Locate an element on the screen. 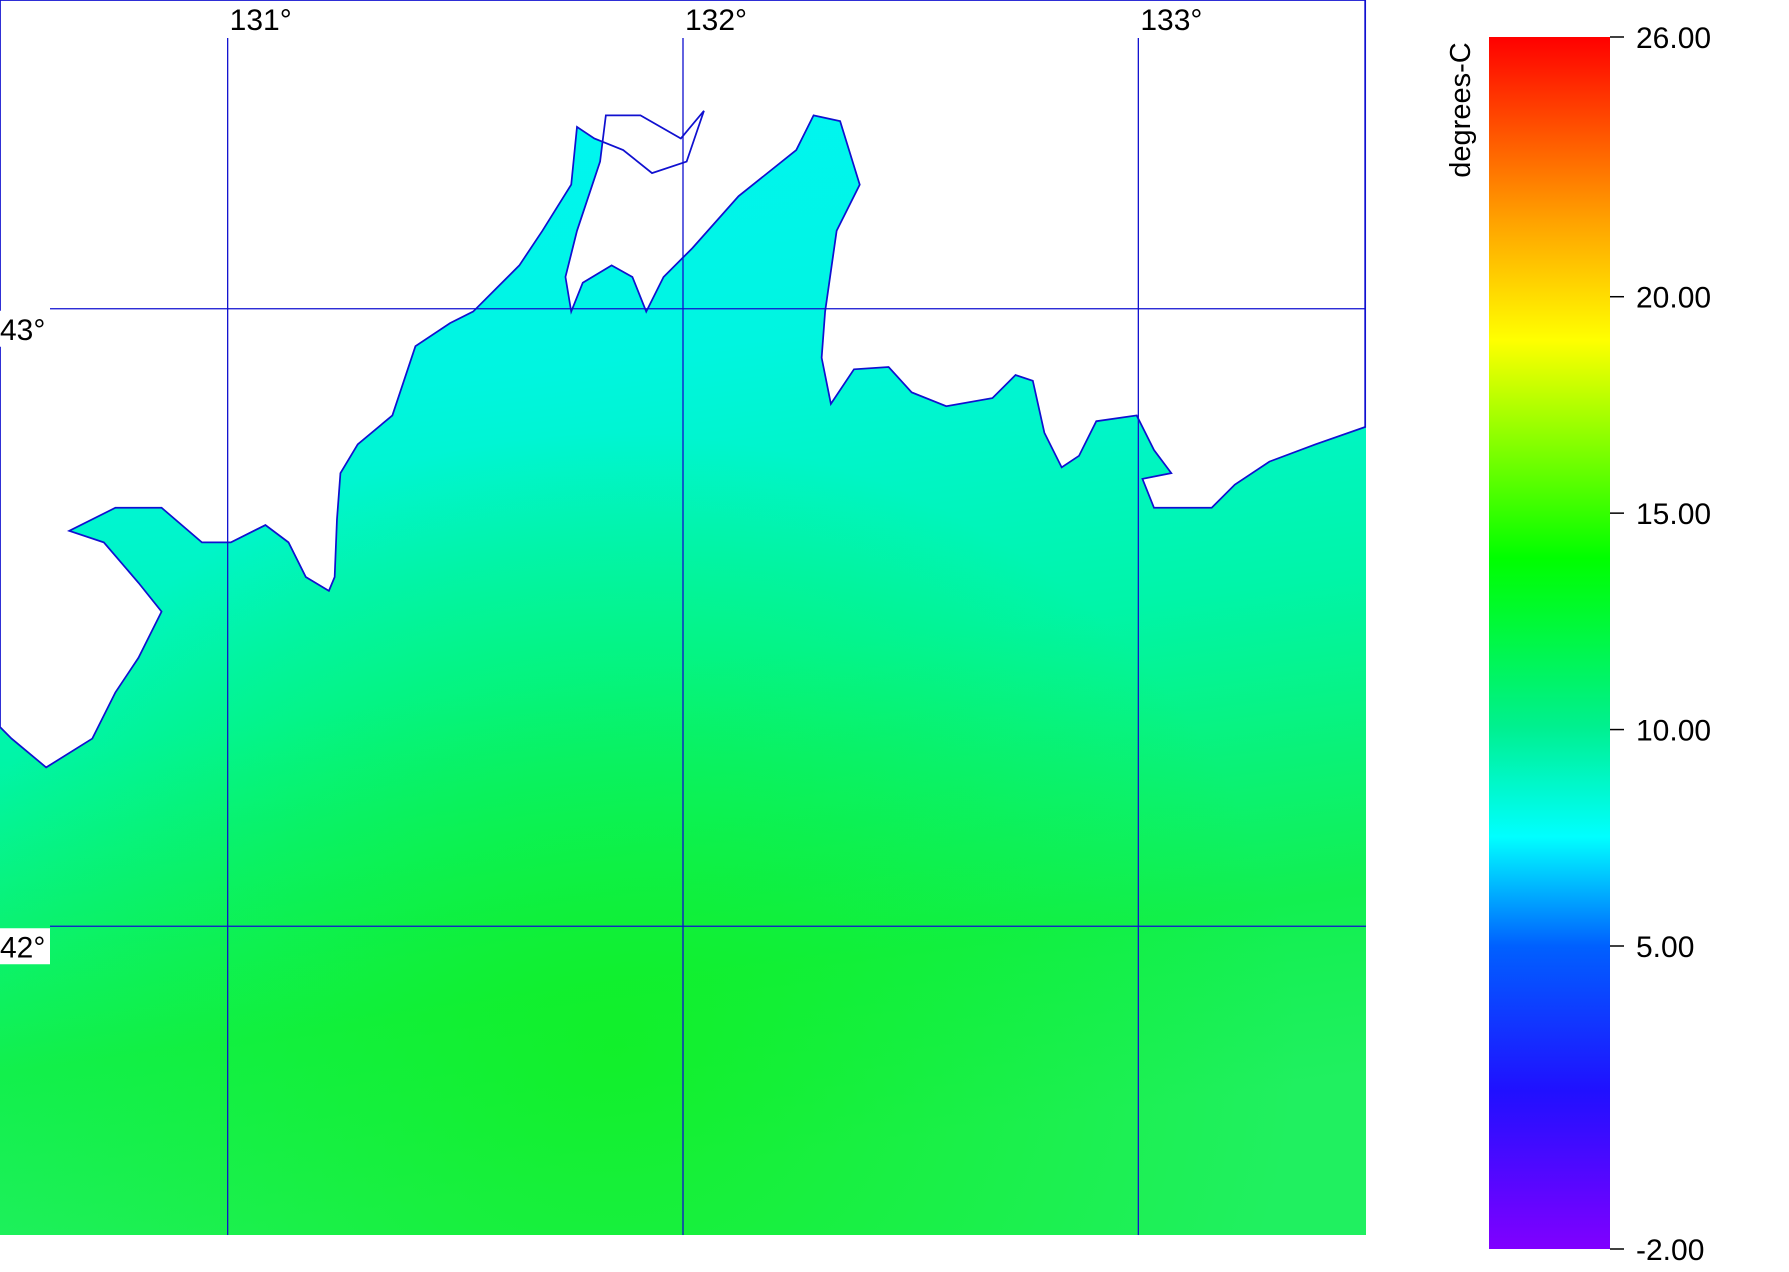 This screenshot has height=1272, width=1789. longitude-label: 132° is located at coordinates (716, 20).